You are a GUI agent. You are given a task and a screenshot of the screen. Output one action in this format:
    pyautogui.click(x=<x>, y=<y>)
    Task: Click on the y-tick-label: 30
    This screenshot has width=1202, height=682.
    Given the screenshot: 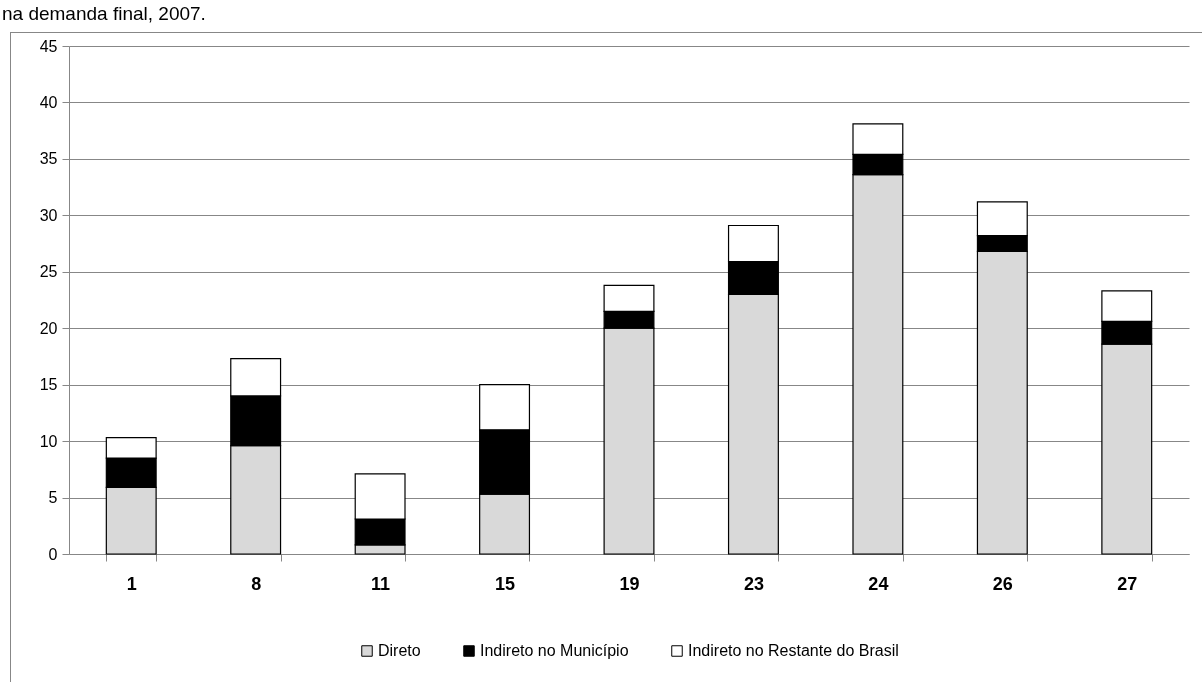 What is the action you would take?
    pyautogui.click(x=48, y=215)
    